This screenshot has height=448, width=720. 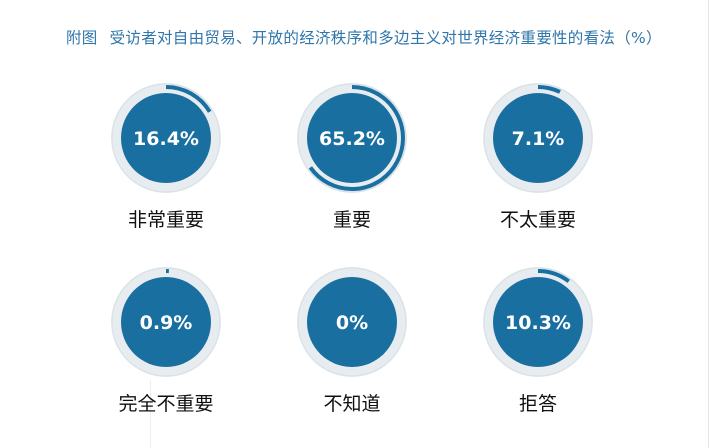 I want to click on gauge-5: 0% 不知道, so click(x=352, y=341).